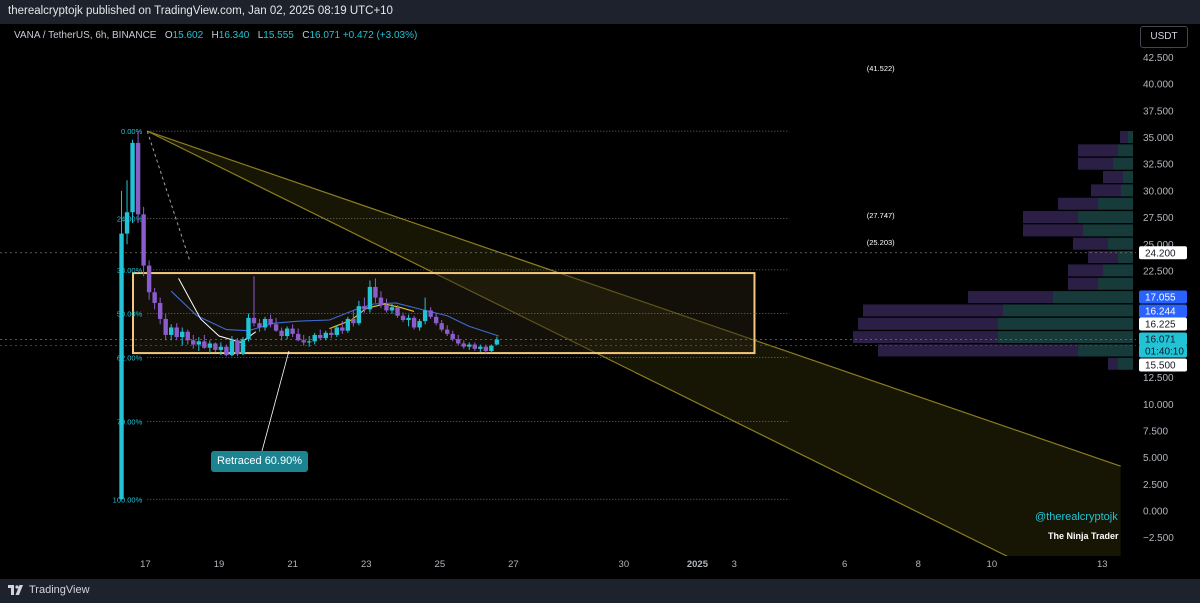 The height and width of the screenshot is (603, 1200). What do you see at coordinates (145, 564) in the screenshot?
I see `x-tick-label: 17` at bounding box center [145, 564].